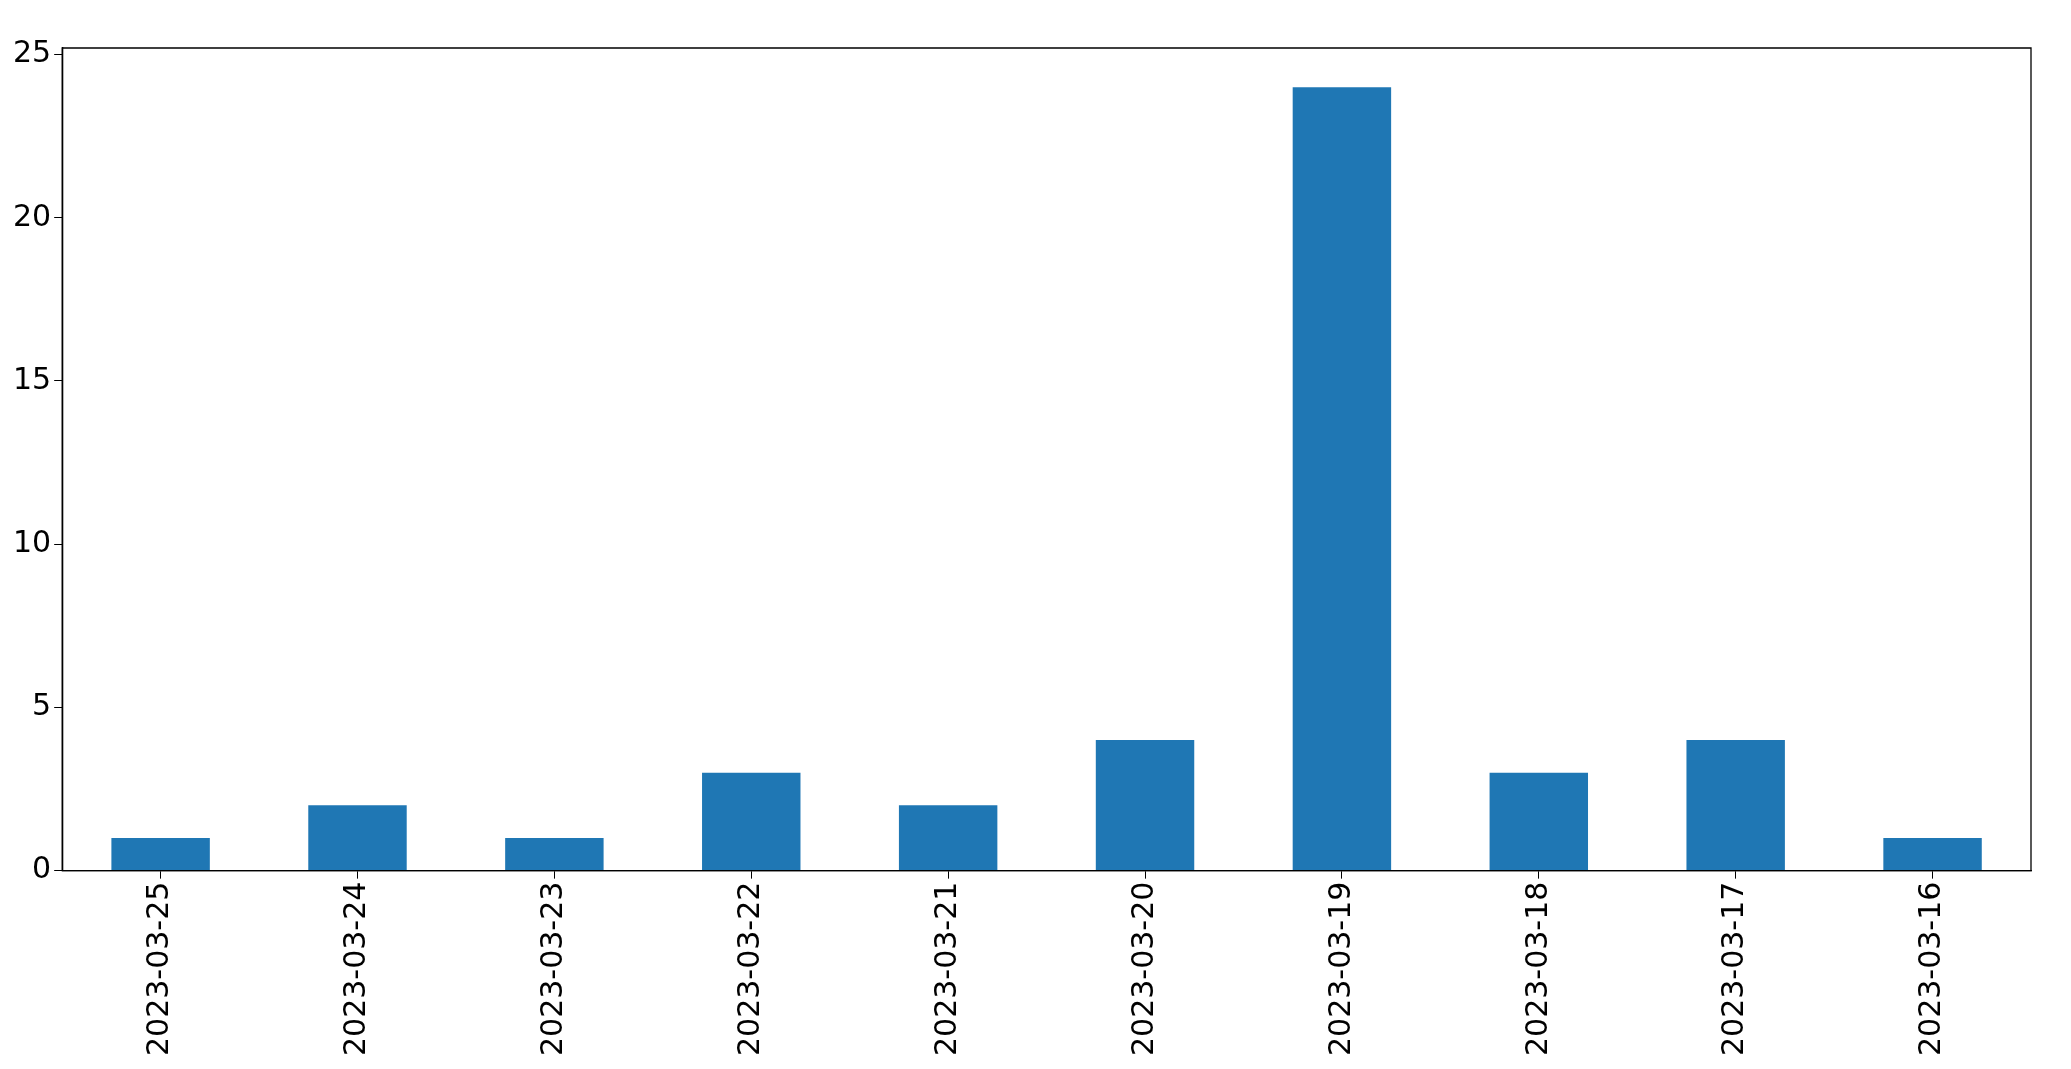  Describe the element at coordinates (1930, 969) in the screenshot. I see `x-tick-label: 2023-03-16` at that location.